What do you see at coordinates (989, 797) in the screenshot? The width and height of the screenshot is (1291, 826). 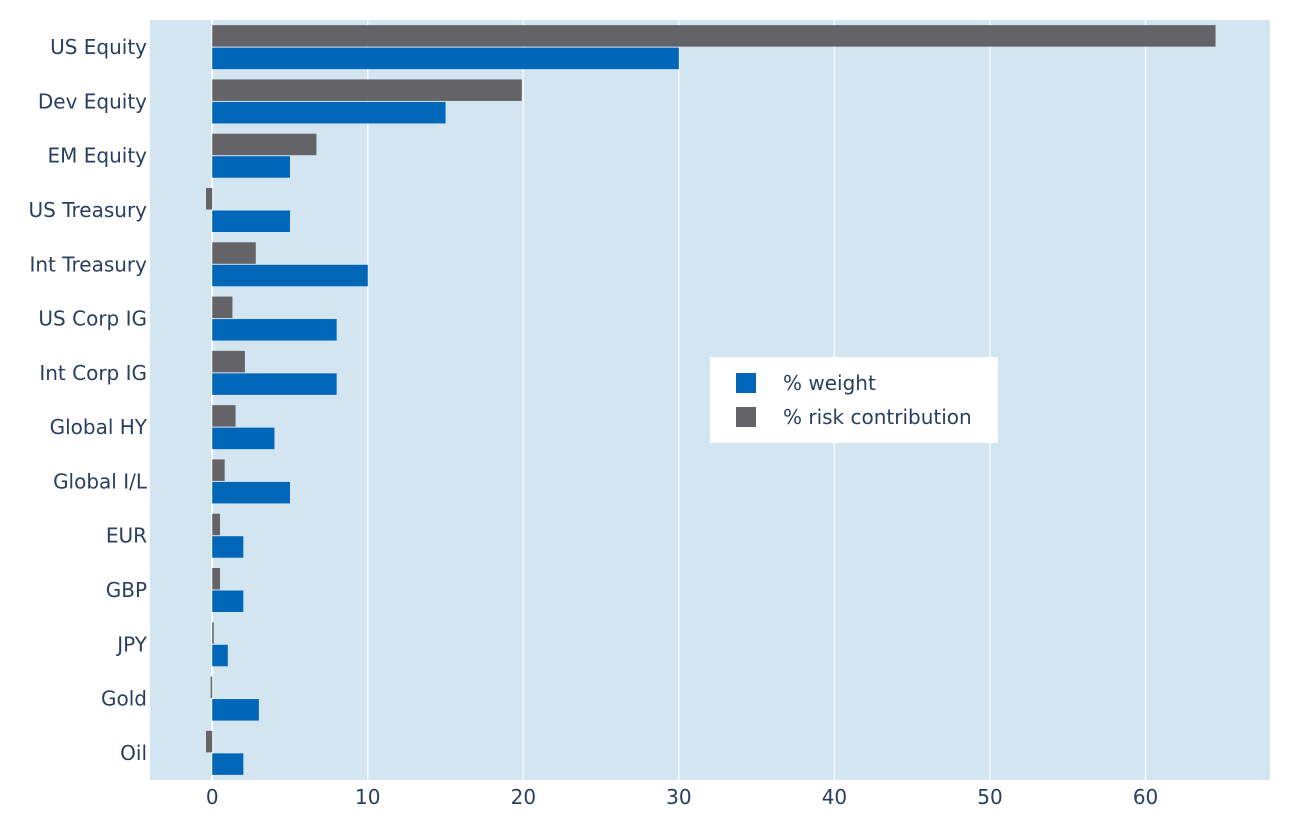 I see `x-tick-label: 50` at bounding box center [989, 797].